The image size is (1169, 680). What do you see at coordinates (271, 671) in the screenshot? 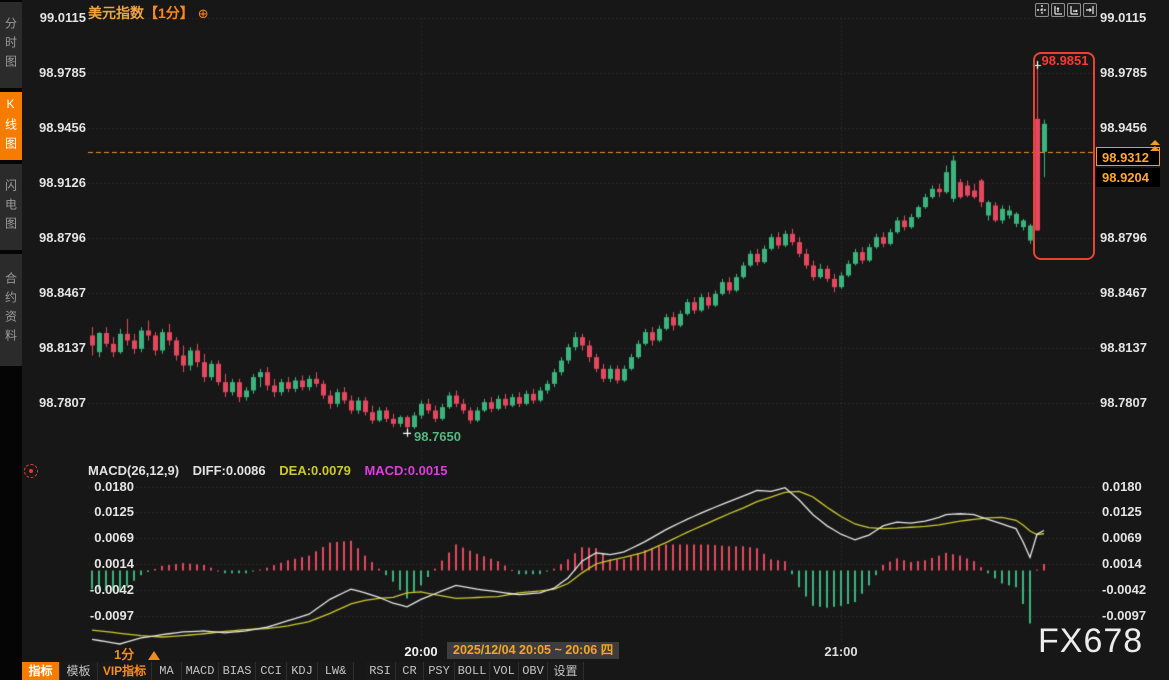
I see `toolbar-item-6: CCI` at bounding box center [271, 671].